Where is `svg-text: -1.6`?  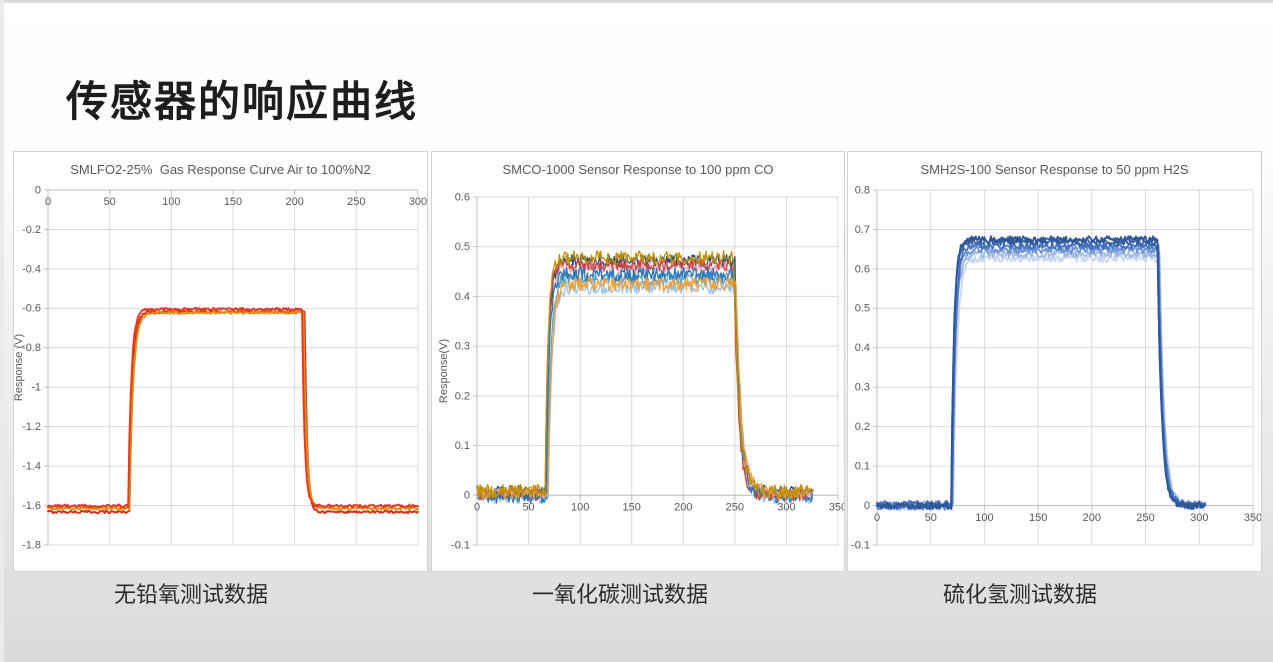
svg-text: -1.6 is located at coordinates (31, 506).